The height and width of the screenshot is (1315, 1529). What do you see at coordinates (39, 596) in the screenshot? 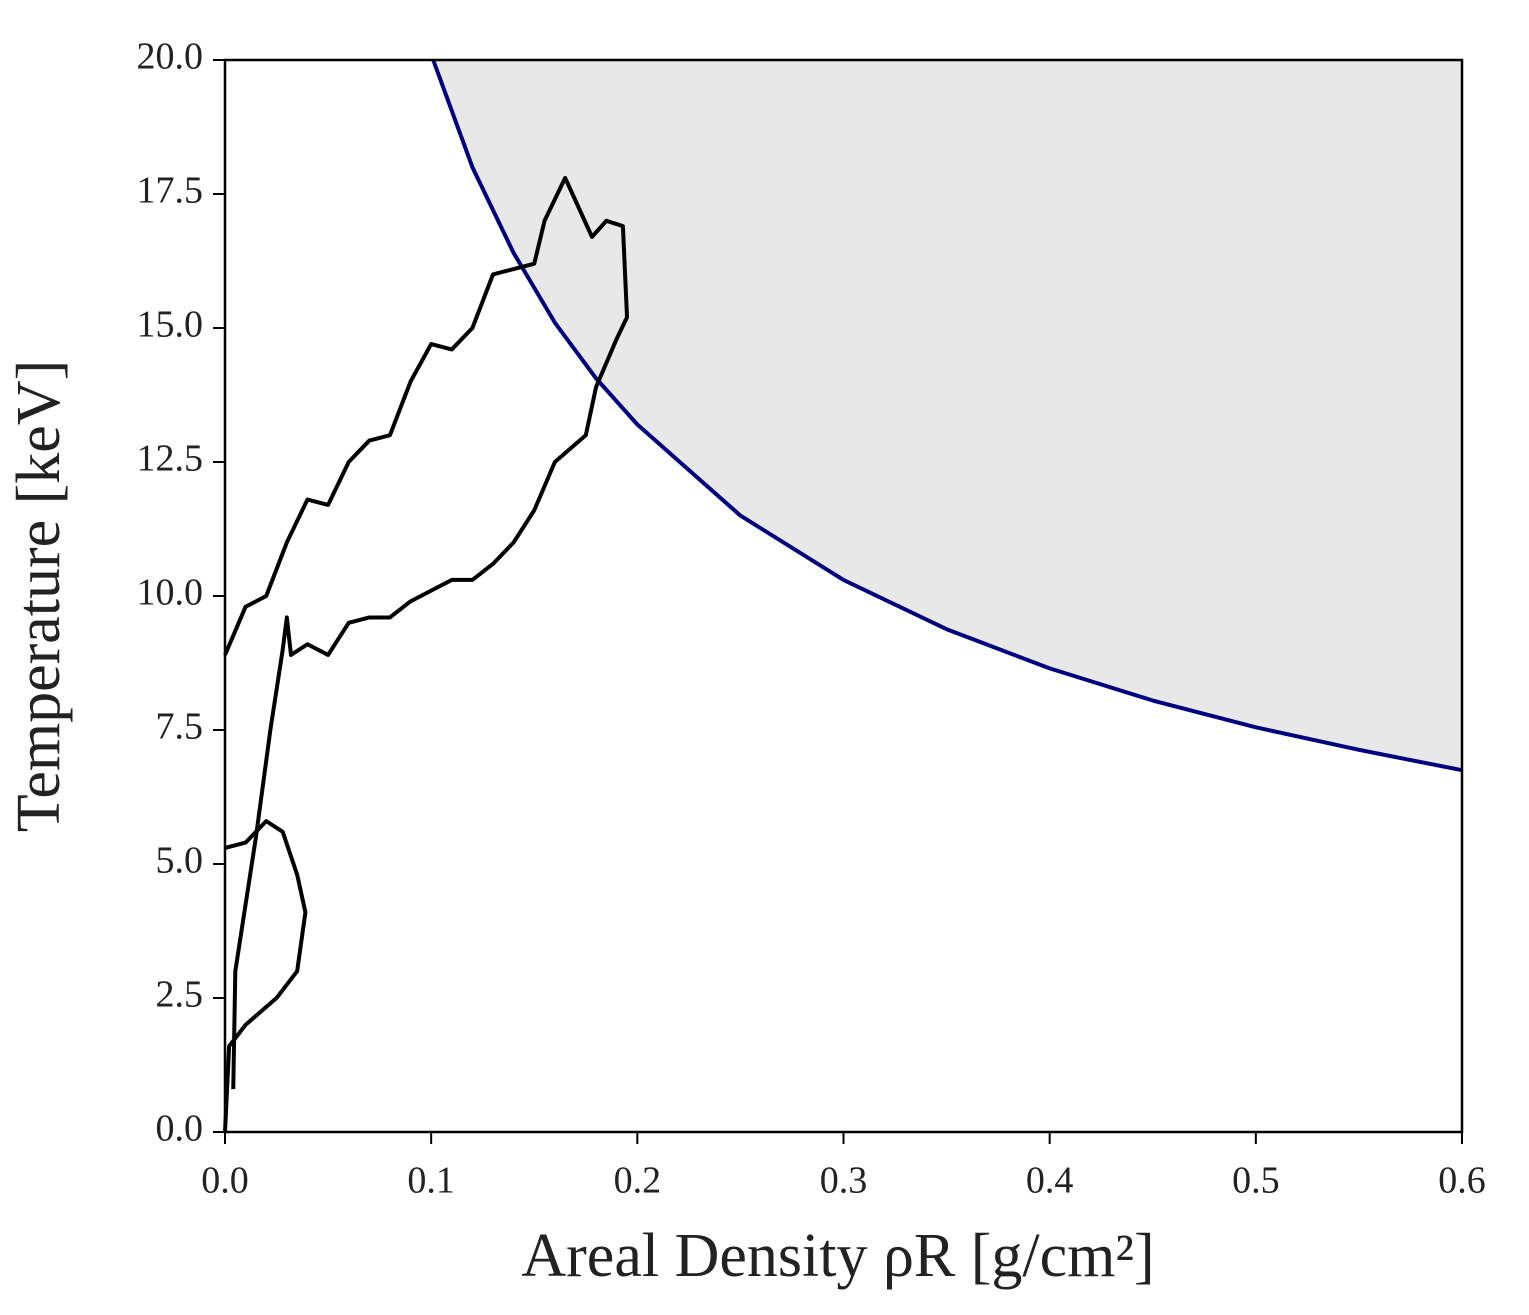
I see `y-axis-label: Temperature [keV]` at bounding box center [39, 596].